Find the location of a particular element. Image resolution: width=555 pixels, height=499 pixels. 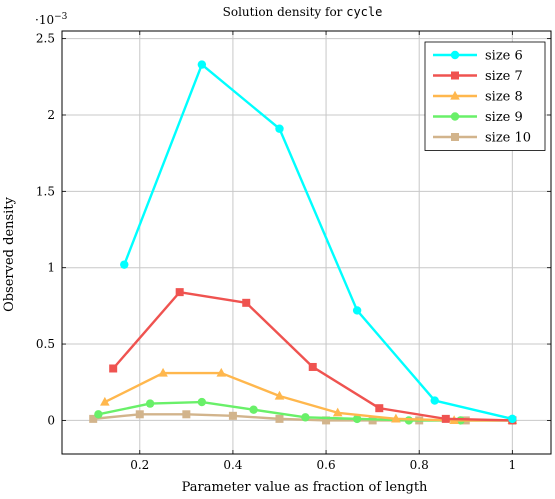

x-tick-label-0: 0.2 is located at coordinates (139, 465).